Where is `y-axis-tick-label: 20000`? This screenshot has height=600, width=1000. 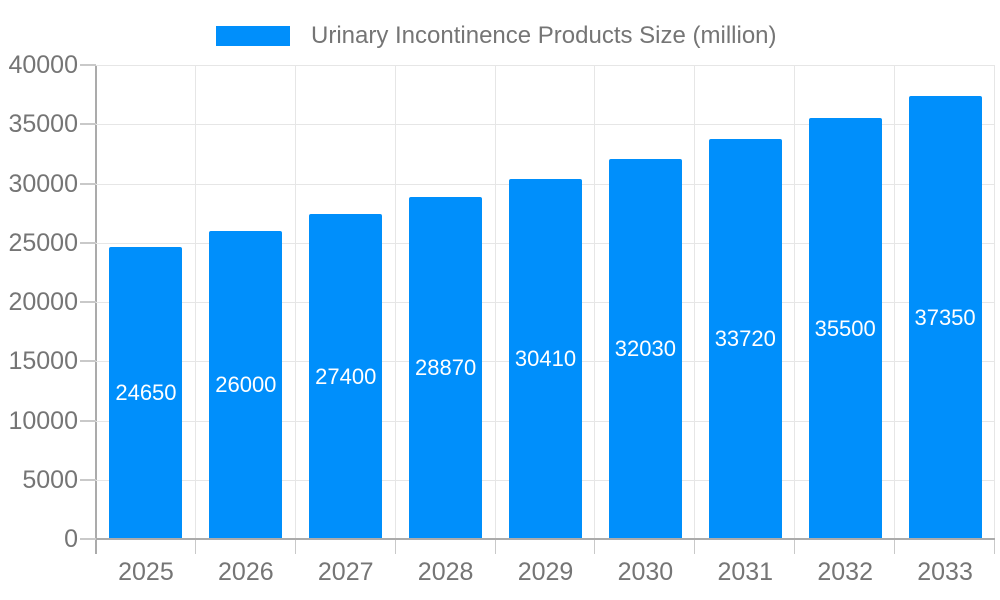 y-axis-tick-label: 20000 is located at coordinates (43, 302).